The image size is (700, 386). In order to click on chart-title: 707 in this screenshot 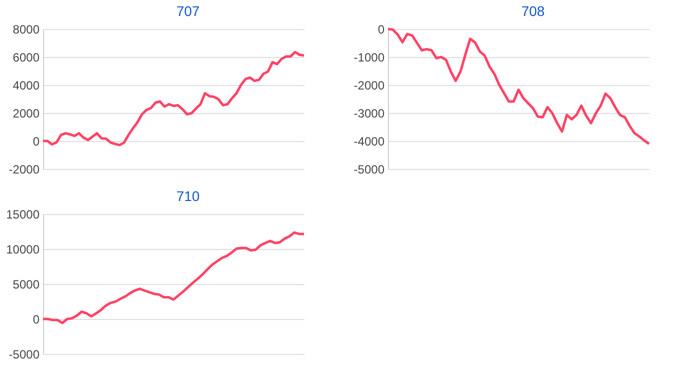, I will do `click(188, 11)`.